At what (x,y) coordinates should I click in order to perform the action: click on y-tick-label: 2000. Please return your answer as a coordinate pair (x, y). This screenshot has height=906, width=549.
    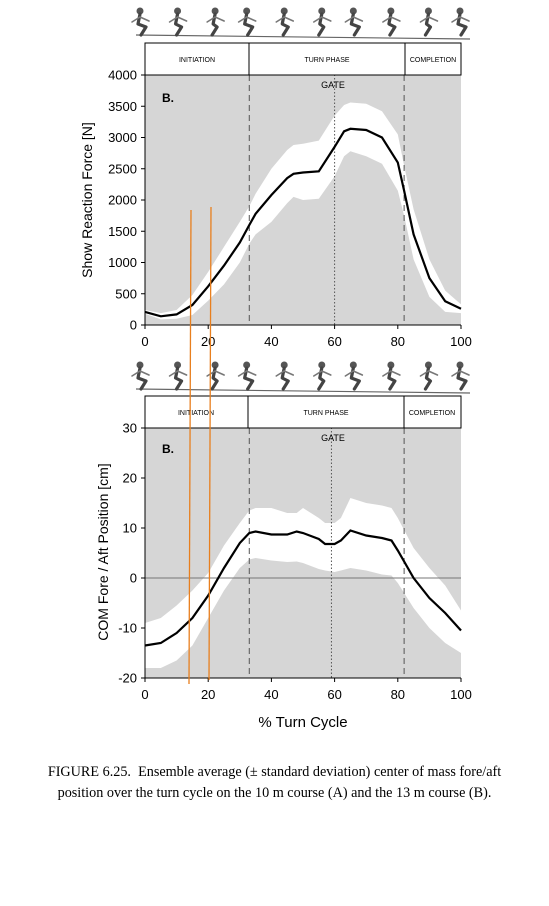
    Looking at the image, I should click on (122, 200).